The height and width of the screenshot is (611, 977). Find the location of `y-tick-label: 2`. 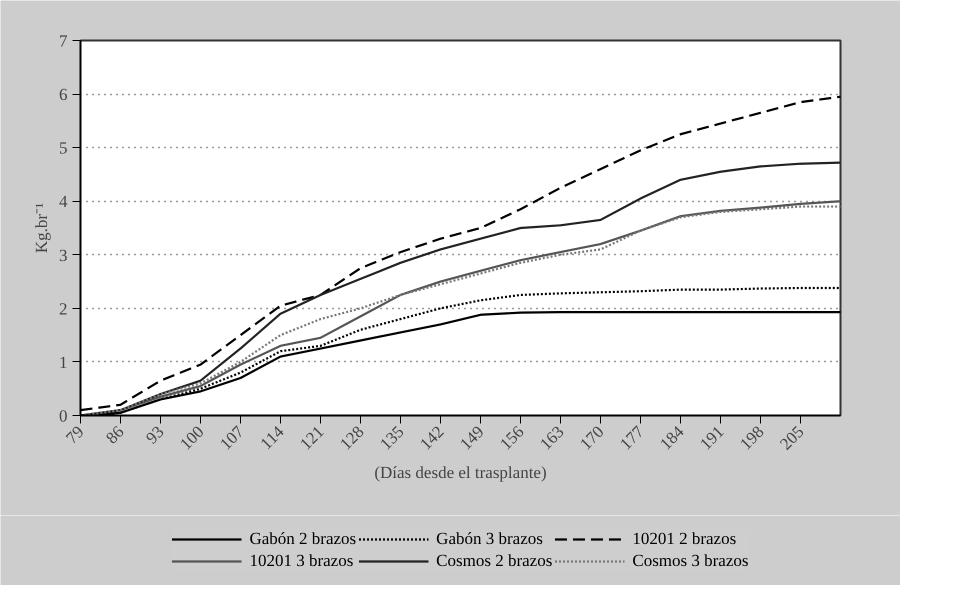

y-tick-label: 2 is located at coordinates (63, 308).